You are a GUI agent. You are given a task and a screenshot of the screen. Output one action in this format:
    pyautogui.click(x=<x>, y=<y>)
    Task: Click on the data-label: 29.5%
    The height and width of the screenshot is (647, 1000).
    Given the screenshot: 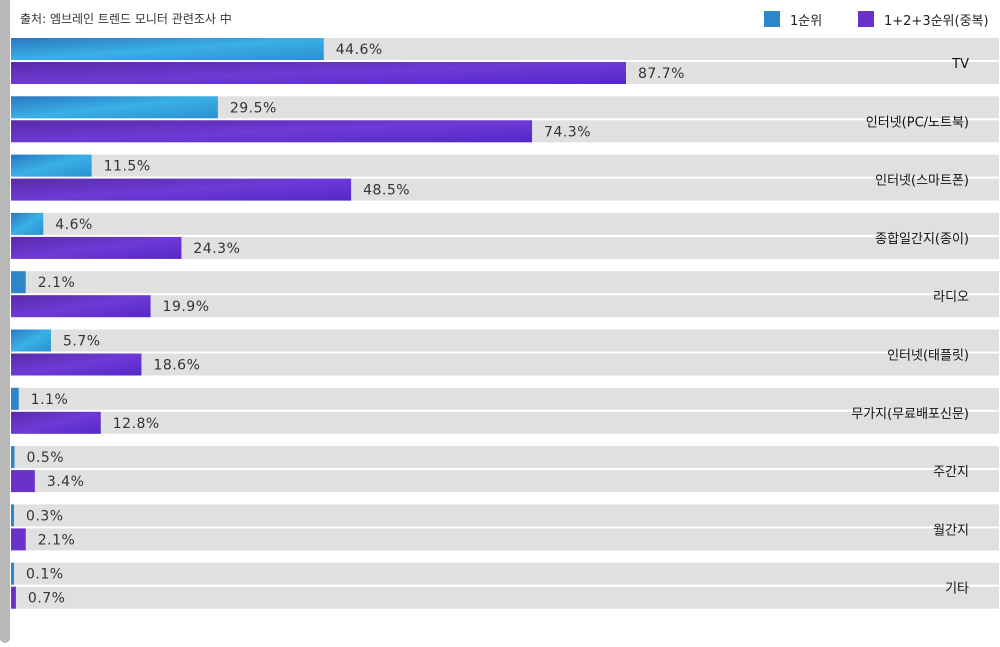 What is the action you would take?
    pyautogui.click(x=253, y=108)
    